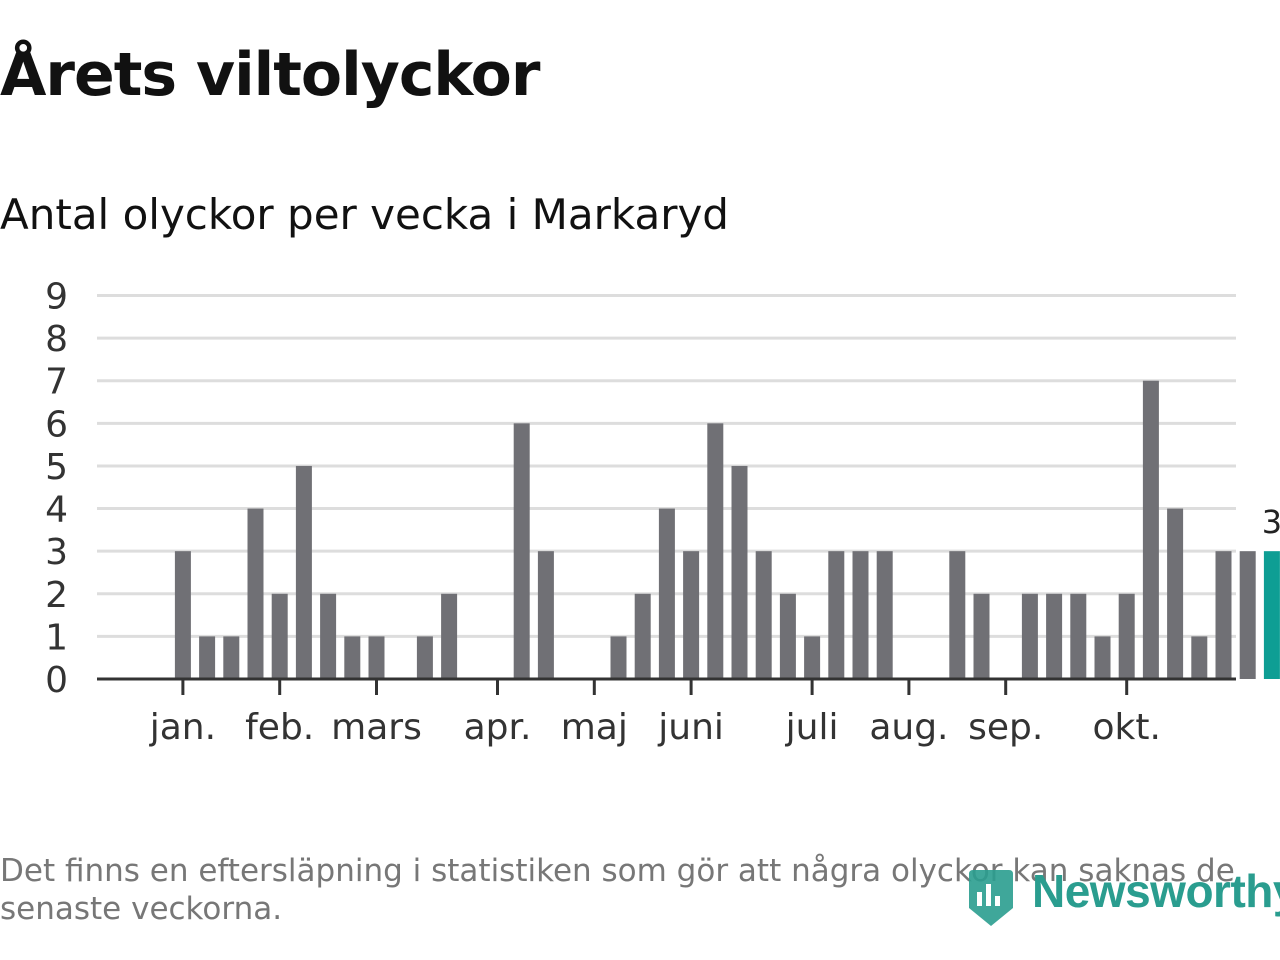 Image resolution: width=1280 pixels, height=960 pixels. I want to click on y-tick-label: 8, so click(56, 339).